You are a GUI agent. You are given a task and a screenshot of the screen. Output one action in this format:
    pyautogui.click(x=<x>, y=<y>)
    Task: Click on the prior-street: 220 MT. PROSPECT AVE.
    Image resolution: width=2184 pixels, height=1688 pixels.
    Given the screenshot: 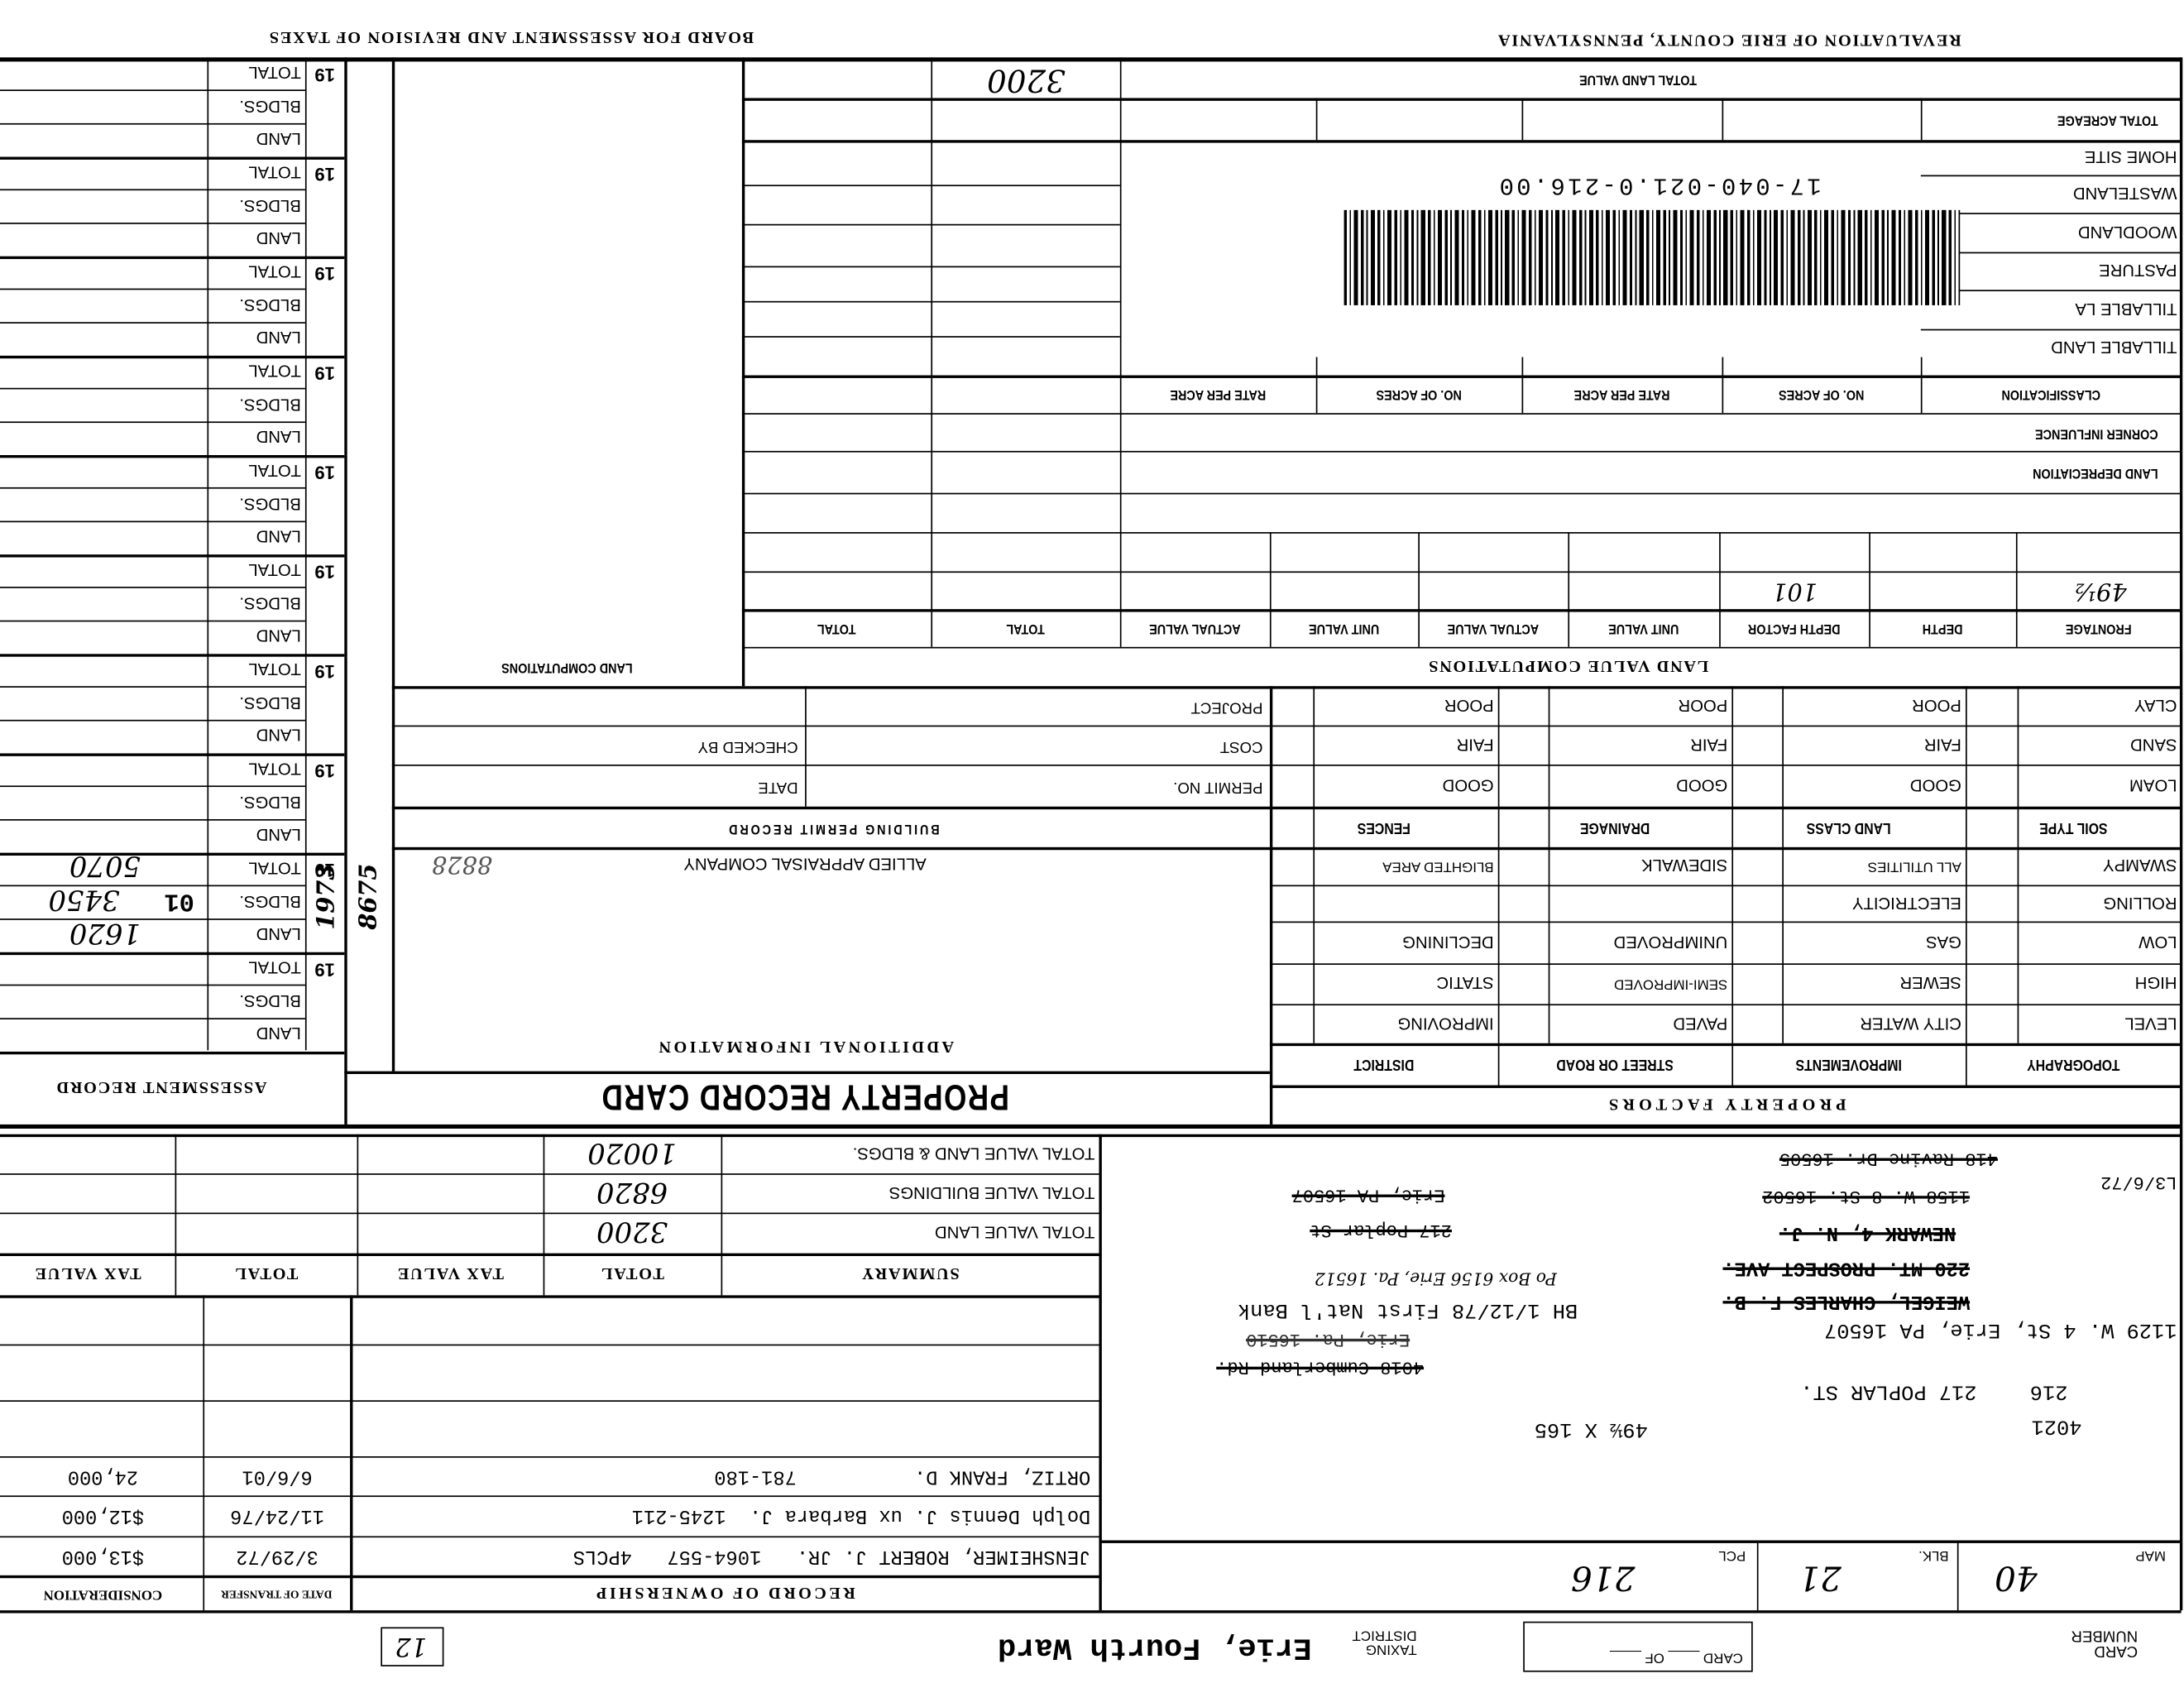 What is the action you would take?
    pyautogui.click(x=1846, y=1267)
    